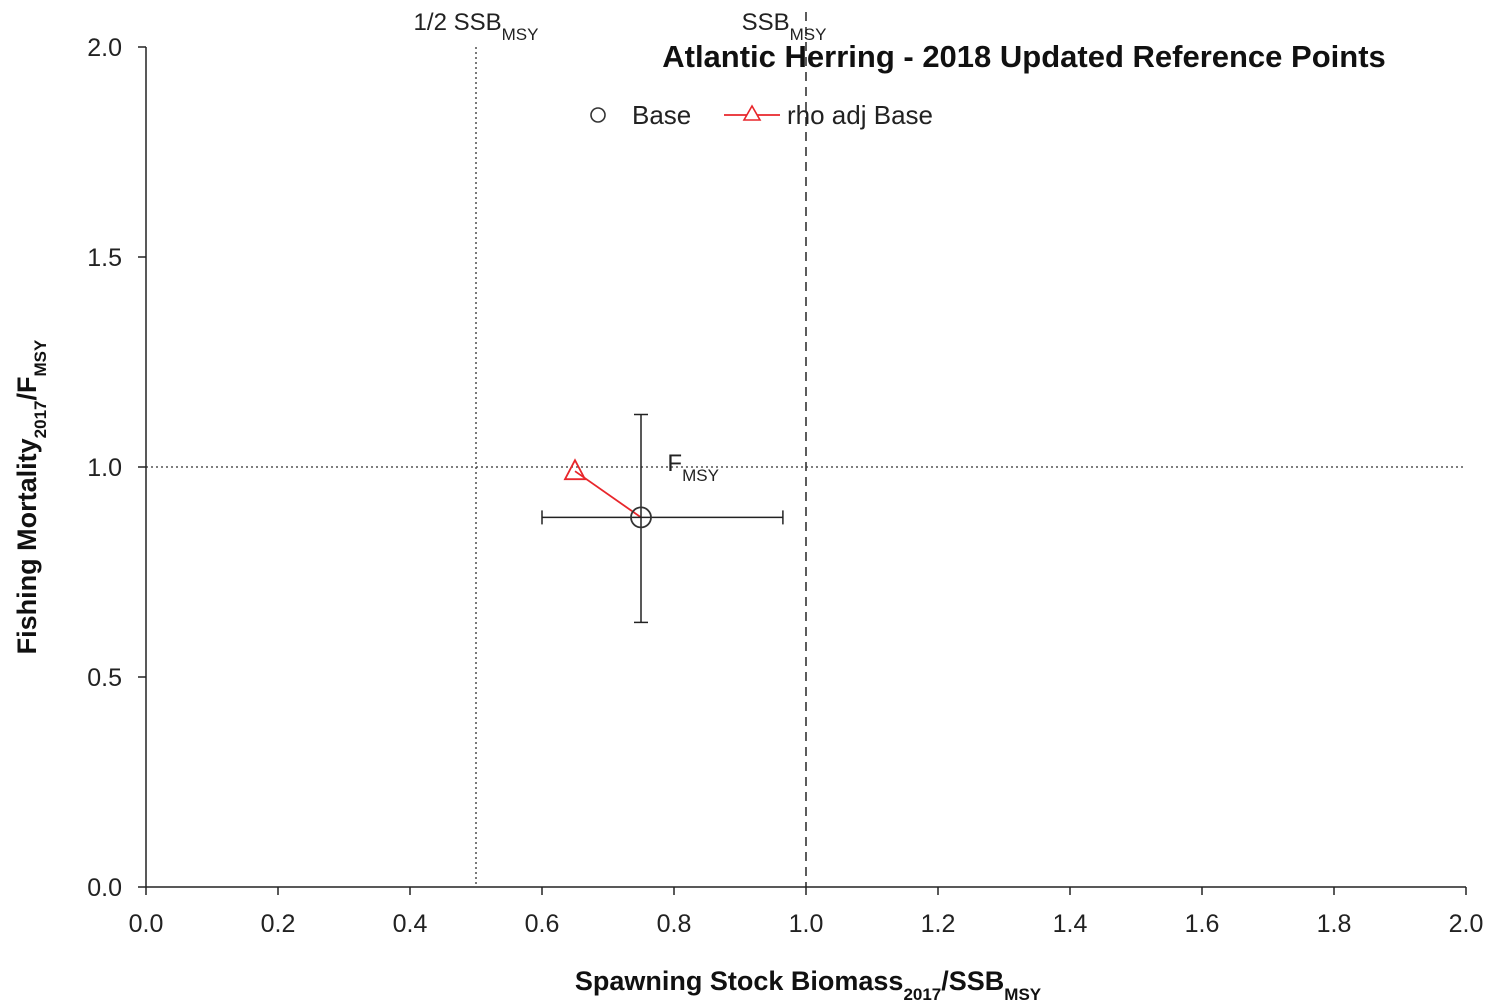 This screenshot has width=1493, height=1000. What do you see at coordinates (31, 496) in the screenshot?
I see `y-axis-title: Fishing Mortality2017/FMSY` at bounding box center [31, 496].